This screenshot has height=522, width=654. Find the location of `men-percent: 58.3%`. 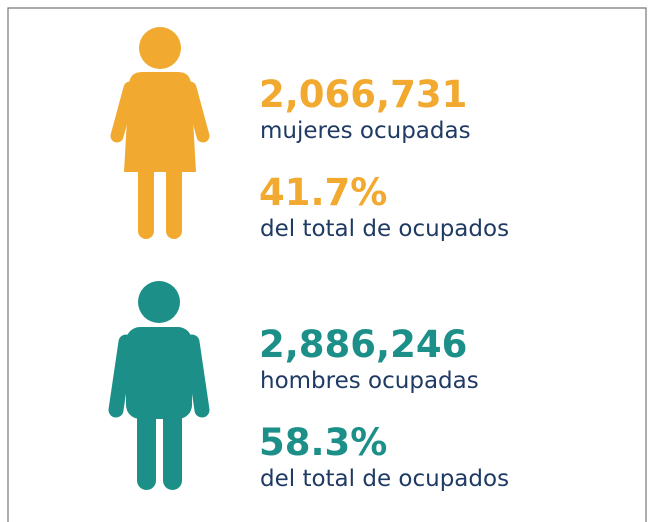

men-percent: 58.3% is located at coordinates (323, 442).